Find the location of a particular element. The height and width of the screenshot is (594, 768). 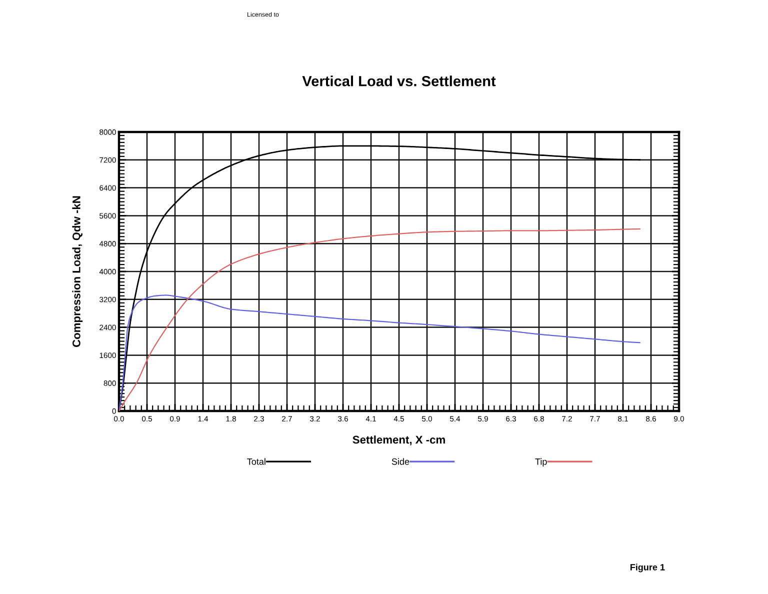

legend-label: Side is located at coordinates (401, 461).